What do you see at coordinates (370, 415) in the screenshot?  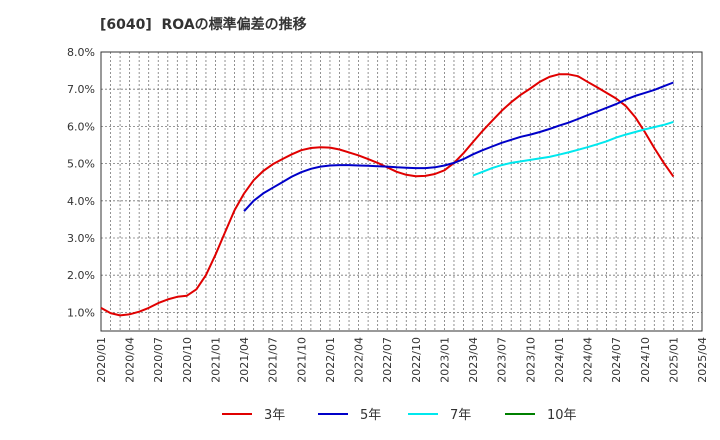 I see `legend-label: 5年` at bounding box center [370, 415].